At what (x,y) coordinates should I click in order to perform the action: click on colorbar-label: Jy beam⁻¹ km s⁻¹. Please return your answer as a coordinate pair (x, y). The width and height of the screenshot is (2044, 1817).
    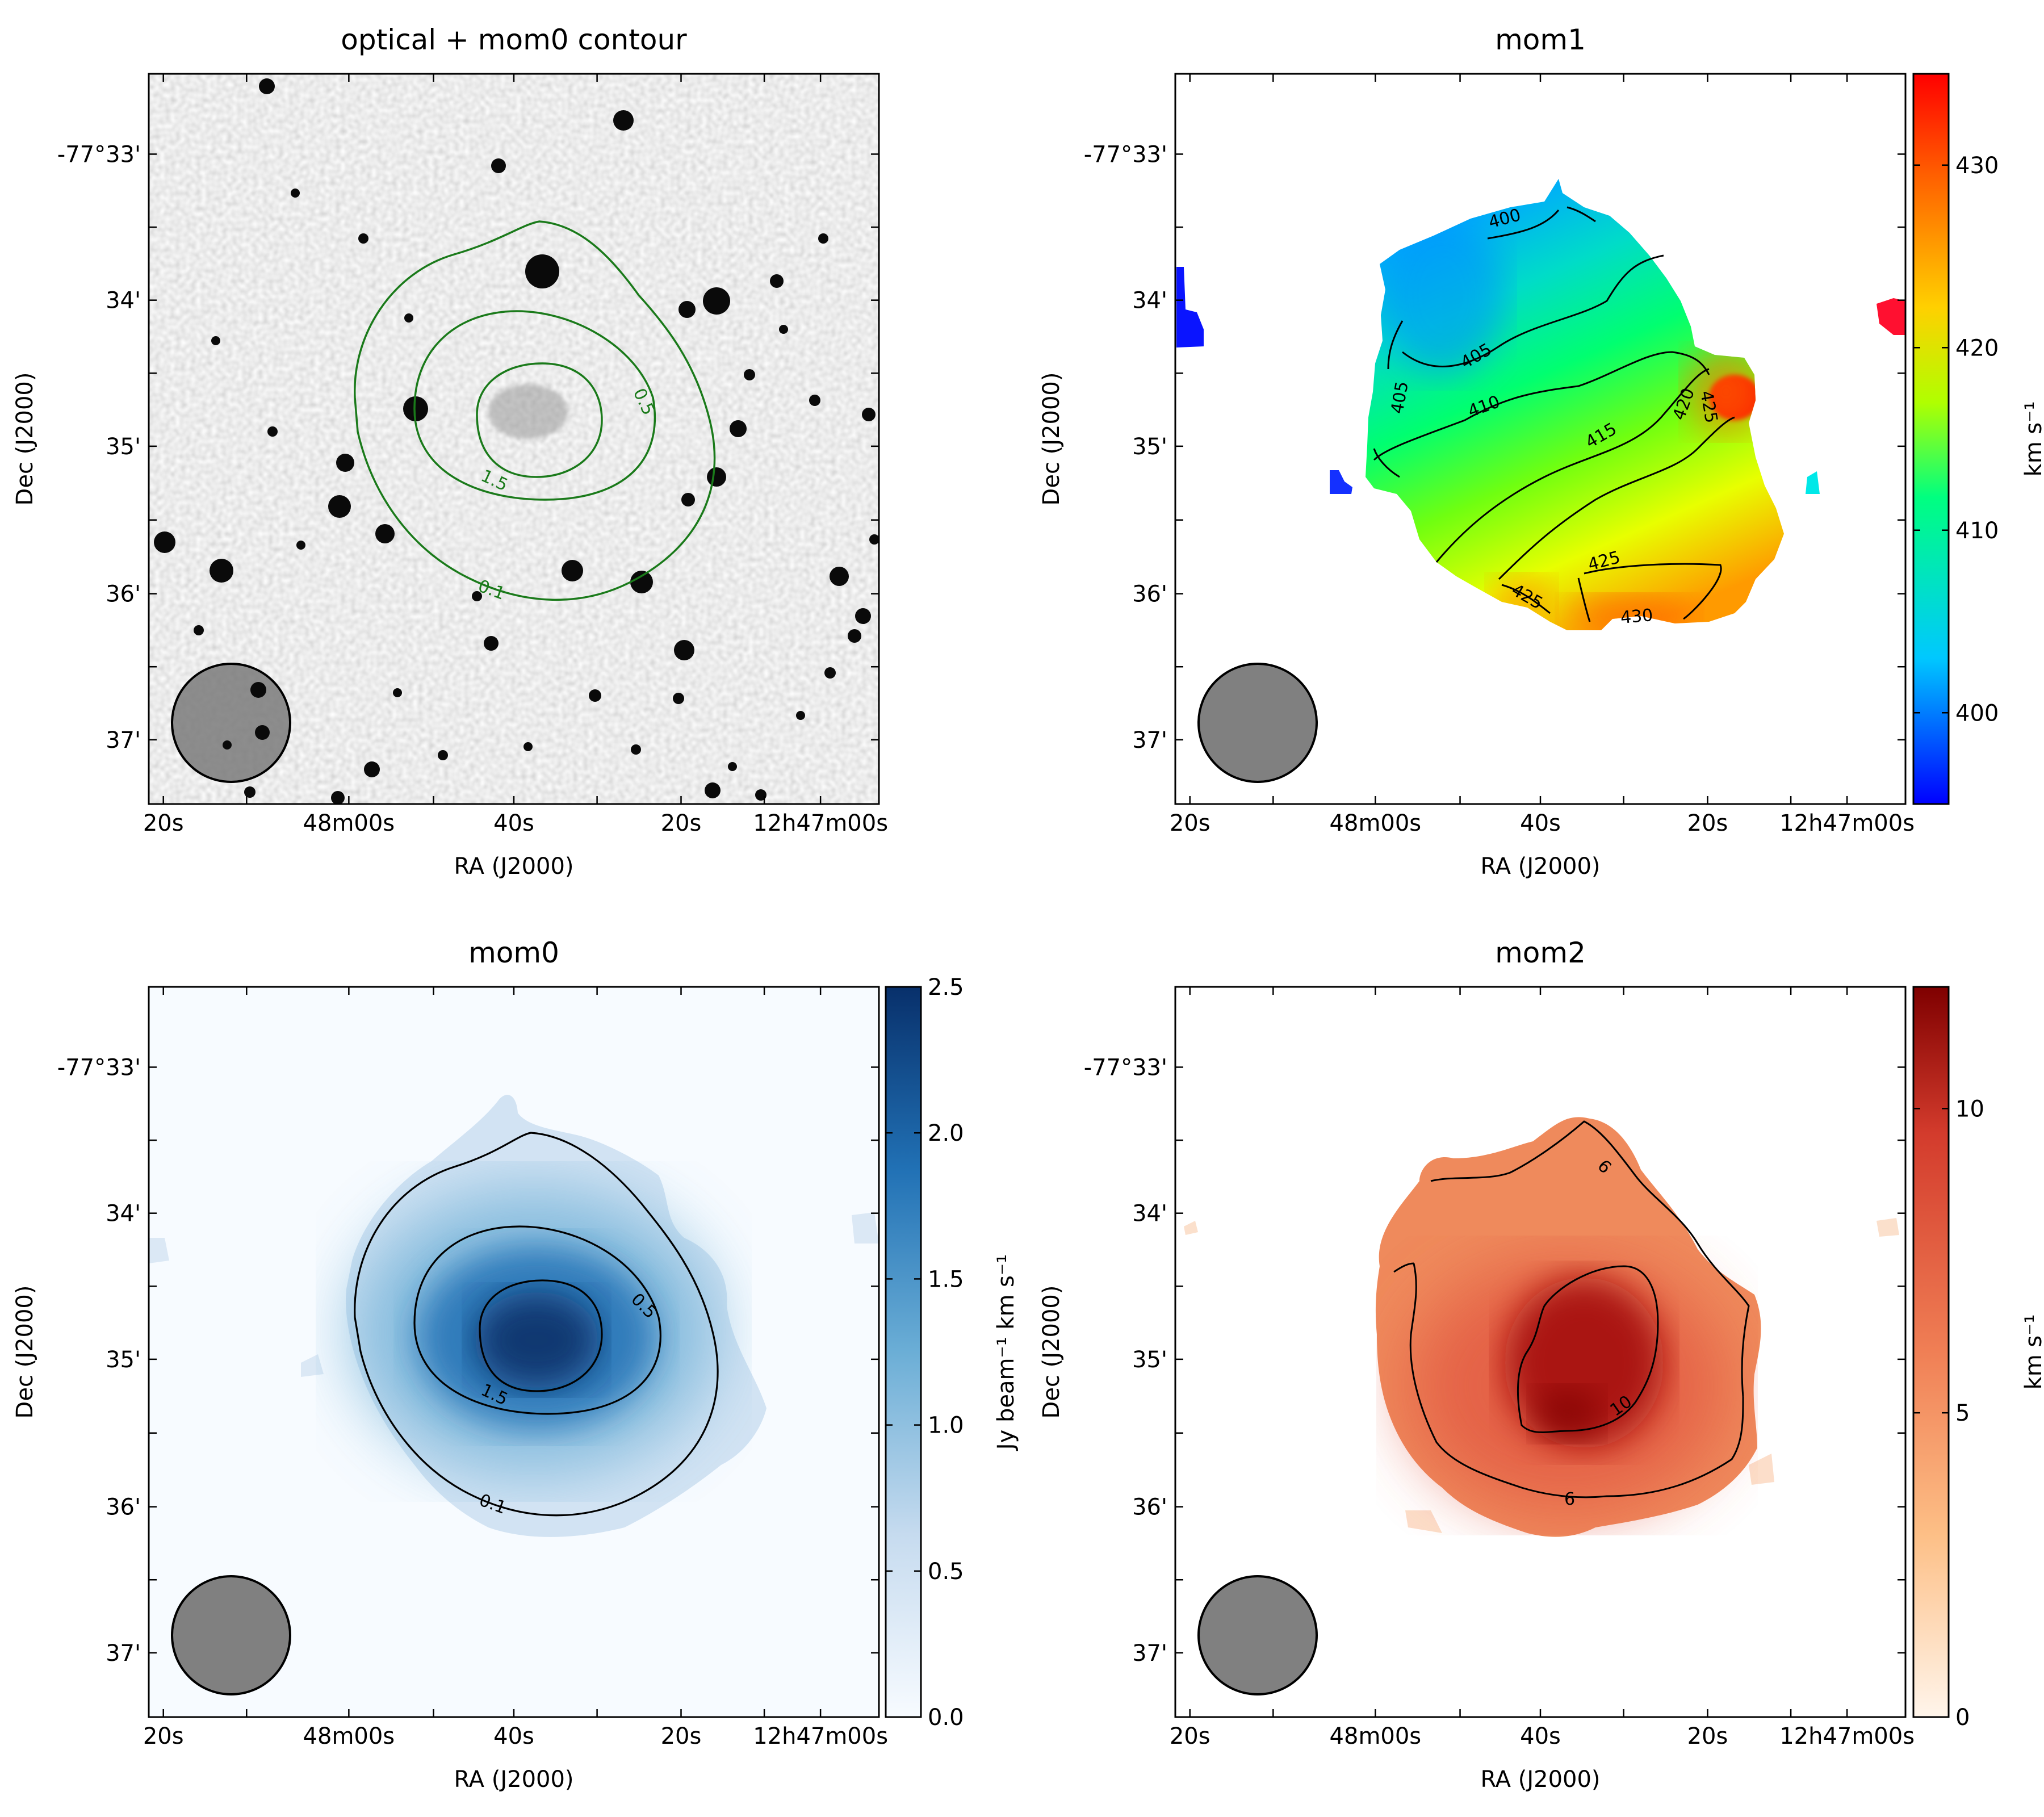
    Looking at the image, I should click on (1006, 1352).